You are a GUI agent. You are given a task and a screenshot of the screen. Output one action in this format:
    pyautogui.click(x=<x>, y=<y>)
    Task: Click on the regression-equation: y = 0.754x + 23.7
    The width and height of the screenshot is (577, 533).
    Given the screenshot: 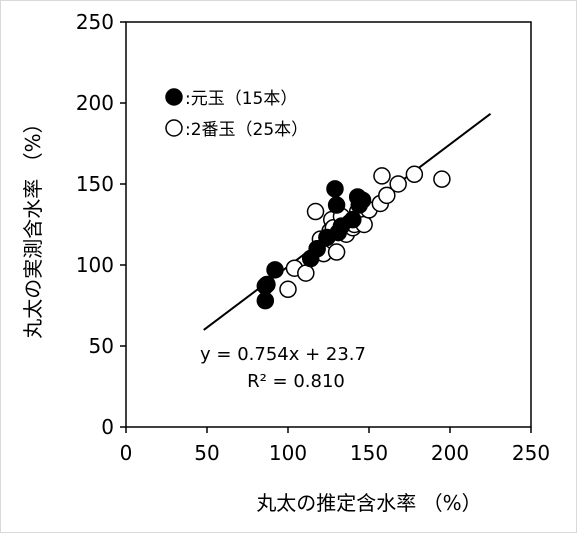 What is the action you would take?
    pyautogui.click(x=283, y=354)
    